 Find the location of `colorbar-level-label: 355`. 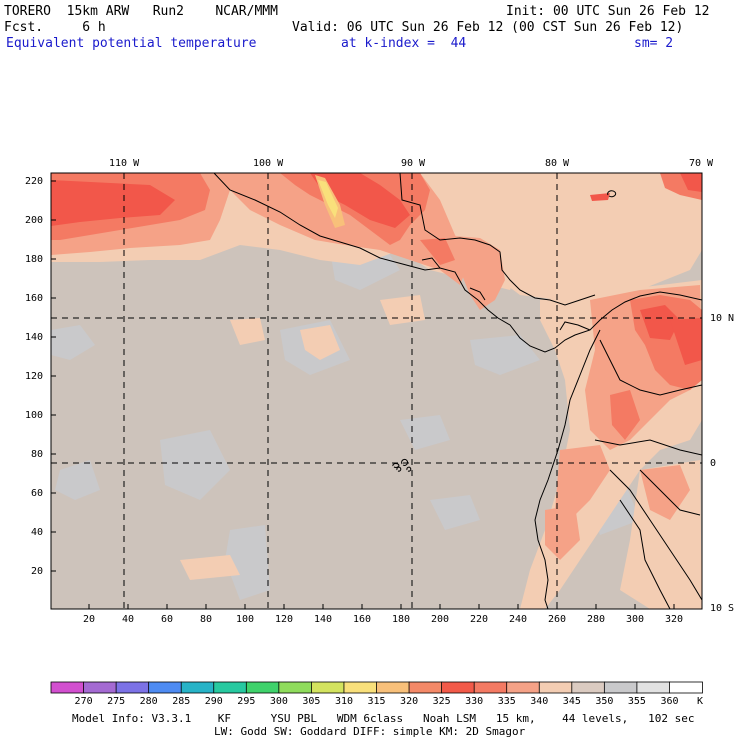

colorbar-level-label: 355 is located at coordinates (636, 701).